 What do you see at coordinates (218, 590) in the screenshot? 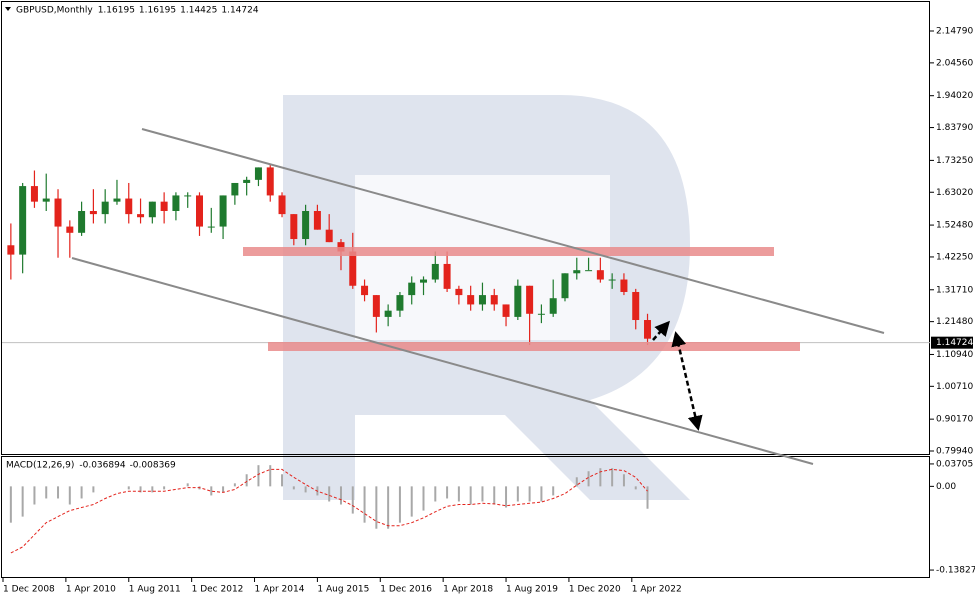
I see `x-tick-label: 1 Dec 2012` at bounding box center [218, 590].